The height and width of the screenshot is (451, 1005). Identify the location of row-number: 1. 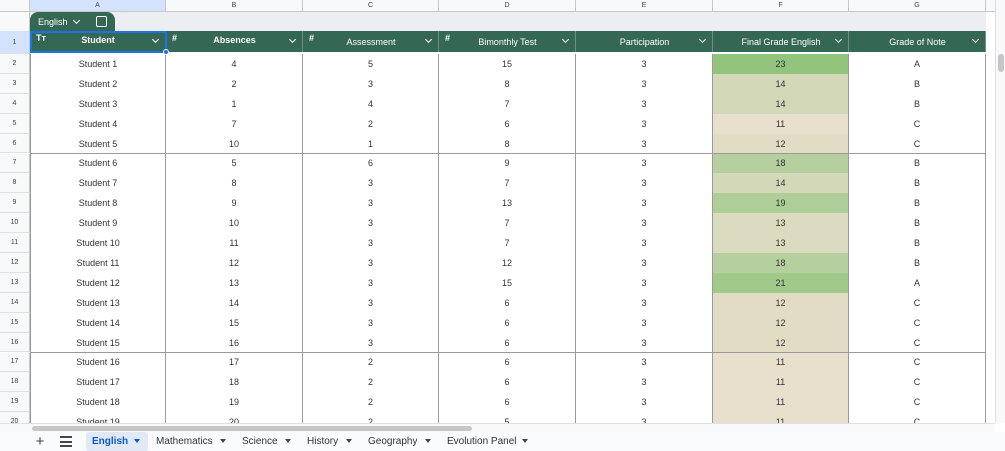
(15, 42).